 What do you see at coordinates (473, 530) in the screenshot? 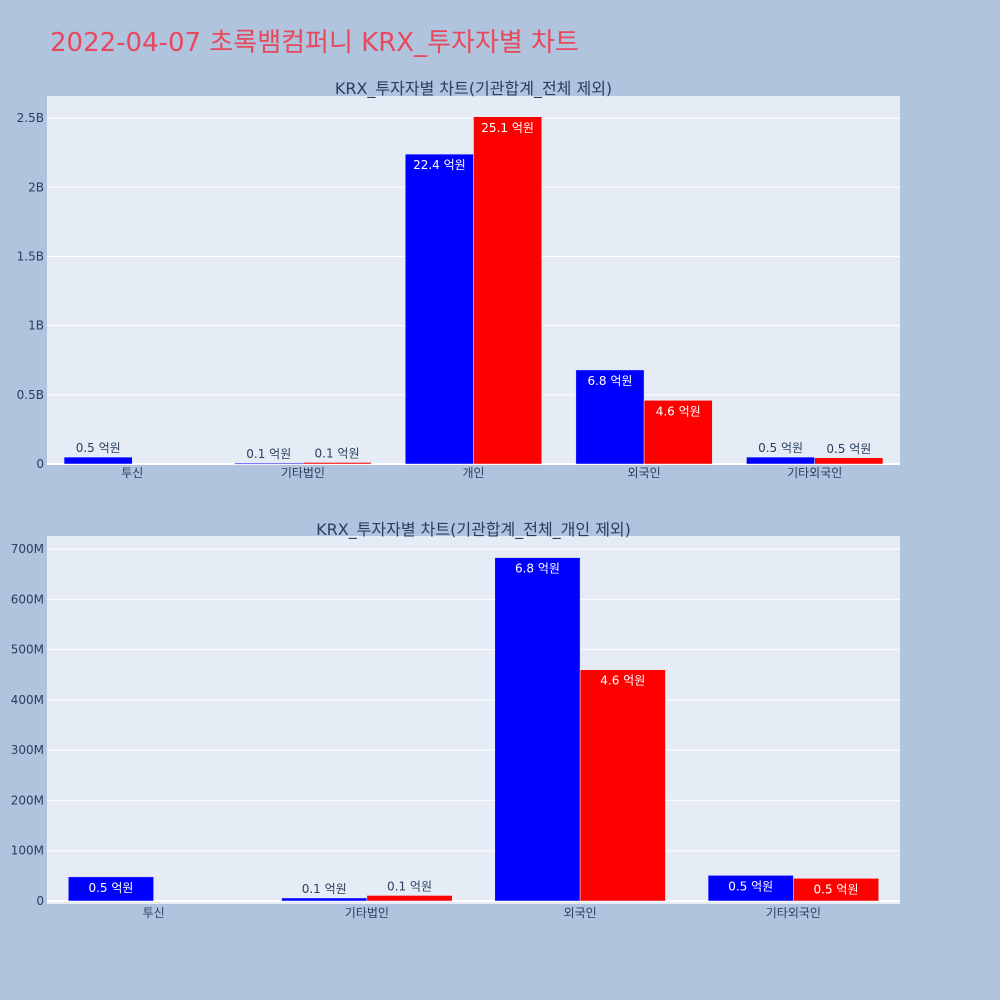
I see `chart-title: KRX_투자자별 차트(기관합계_전체_개인 제외)` at bounding box center [473, 530].